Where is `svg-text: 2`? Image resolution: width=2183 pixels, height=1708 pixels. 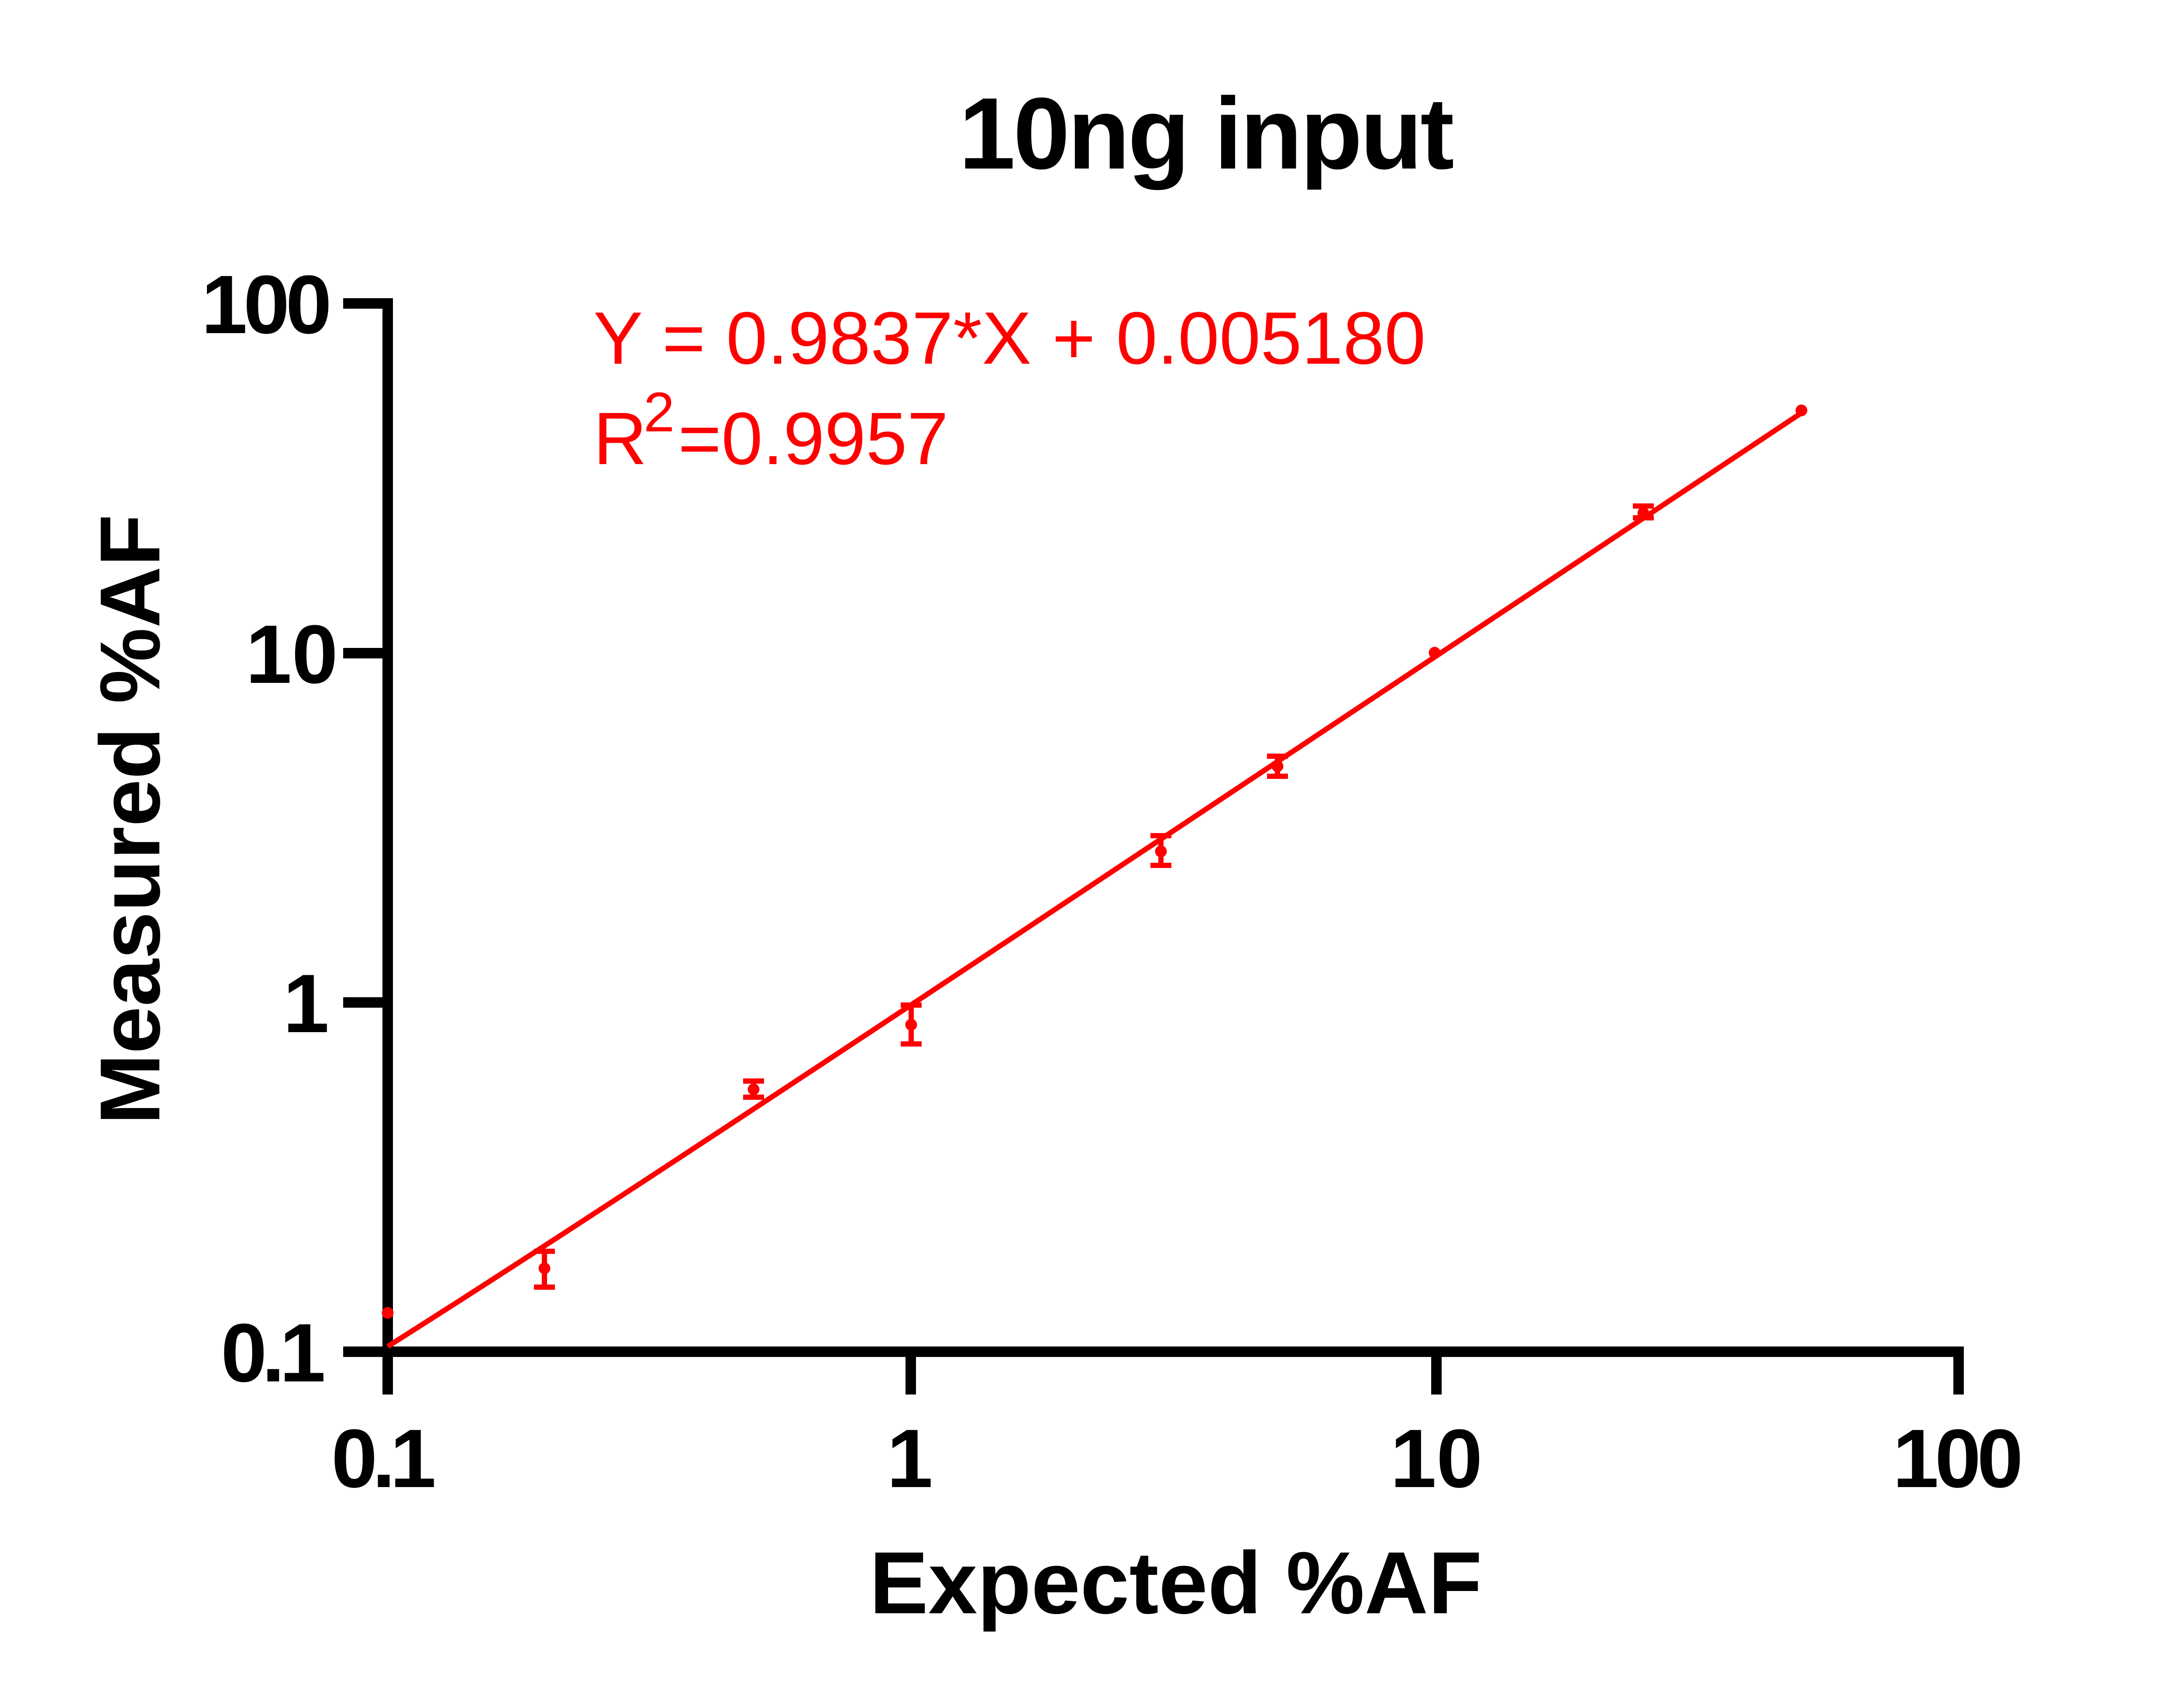
svg-text: 2 is located at coordinates (659, 412).